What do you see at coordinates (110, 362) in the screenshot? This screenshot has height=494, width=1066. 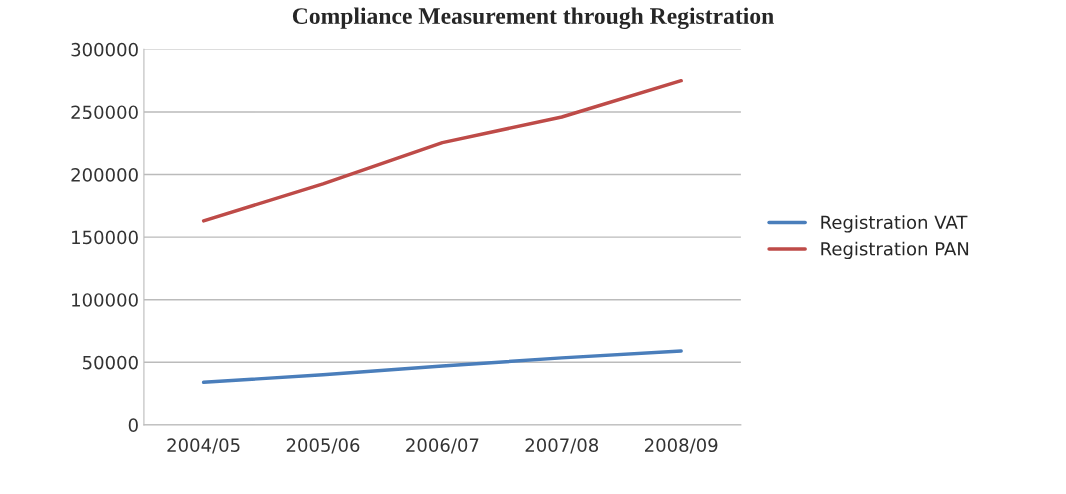 I see `y-tick-label: 50000` at bounding box center [110, 362].